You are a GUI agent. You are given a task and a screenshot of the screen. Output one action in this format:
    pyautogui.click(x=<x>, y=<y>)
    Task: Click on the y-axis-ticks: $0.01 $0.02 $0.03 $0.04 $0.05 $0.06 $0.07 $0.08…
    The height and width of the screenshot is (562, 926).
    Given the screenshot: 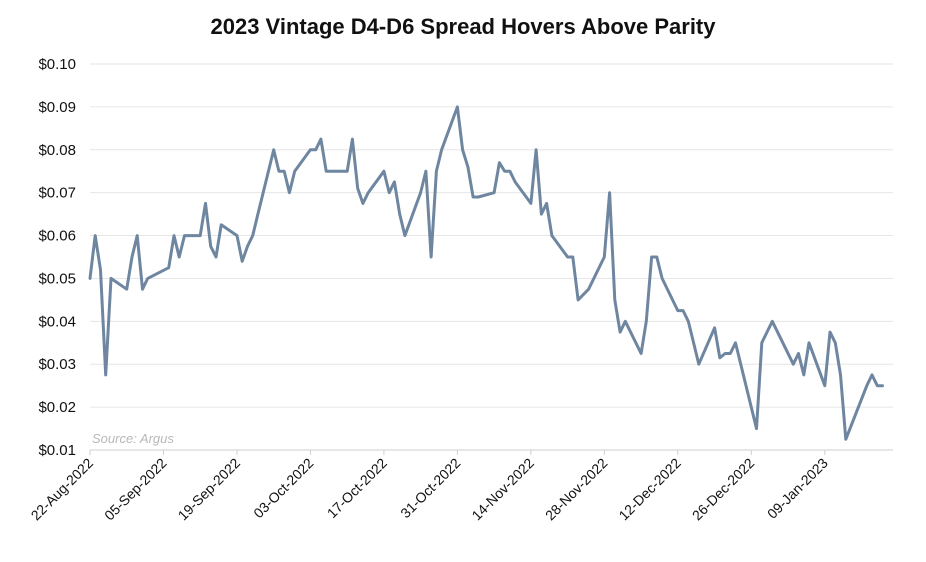 What is the action you would take?
    pyautogui.click(x=57, y=257)
    